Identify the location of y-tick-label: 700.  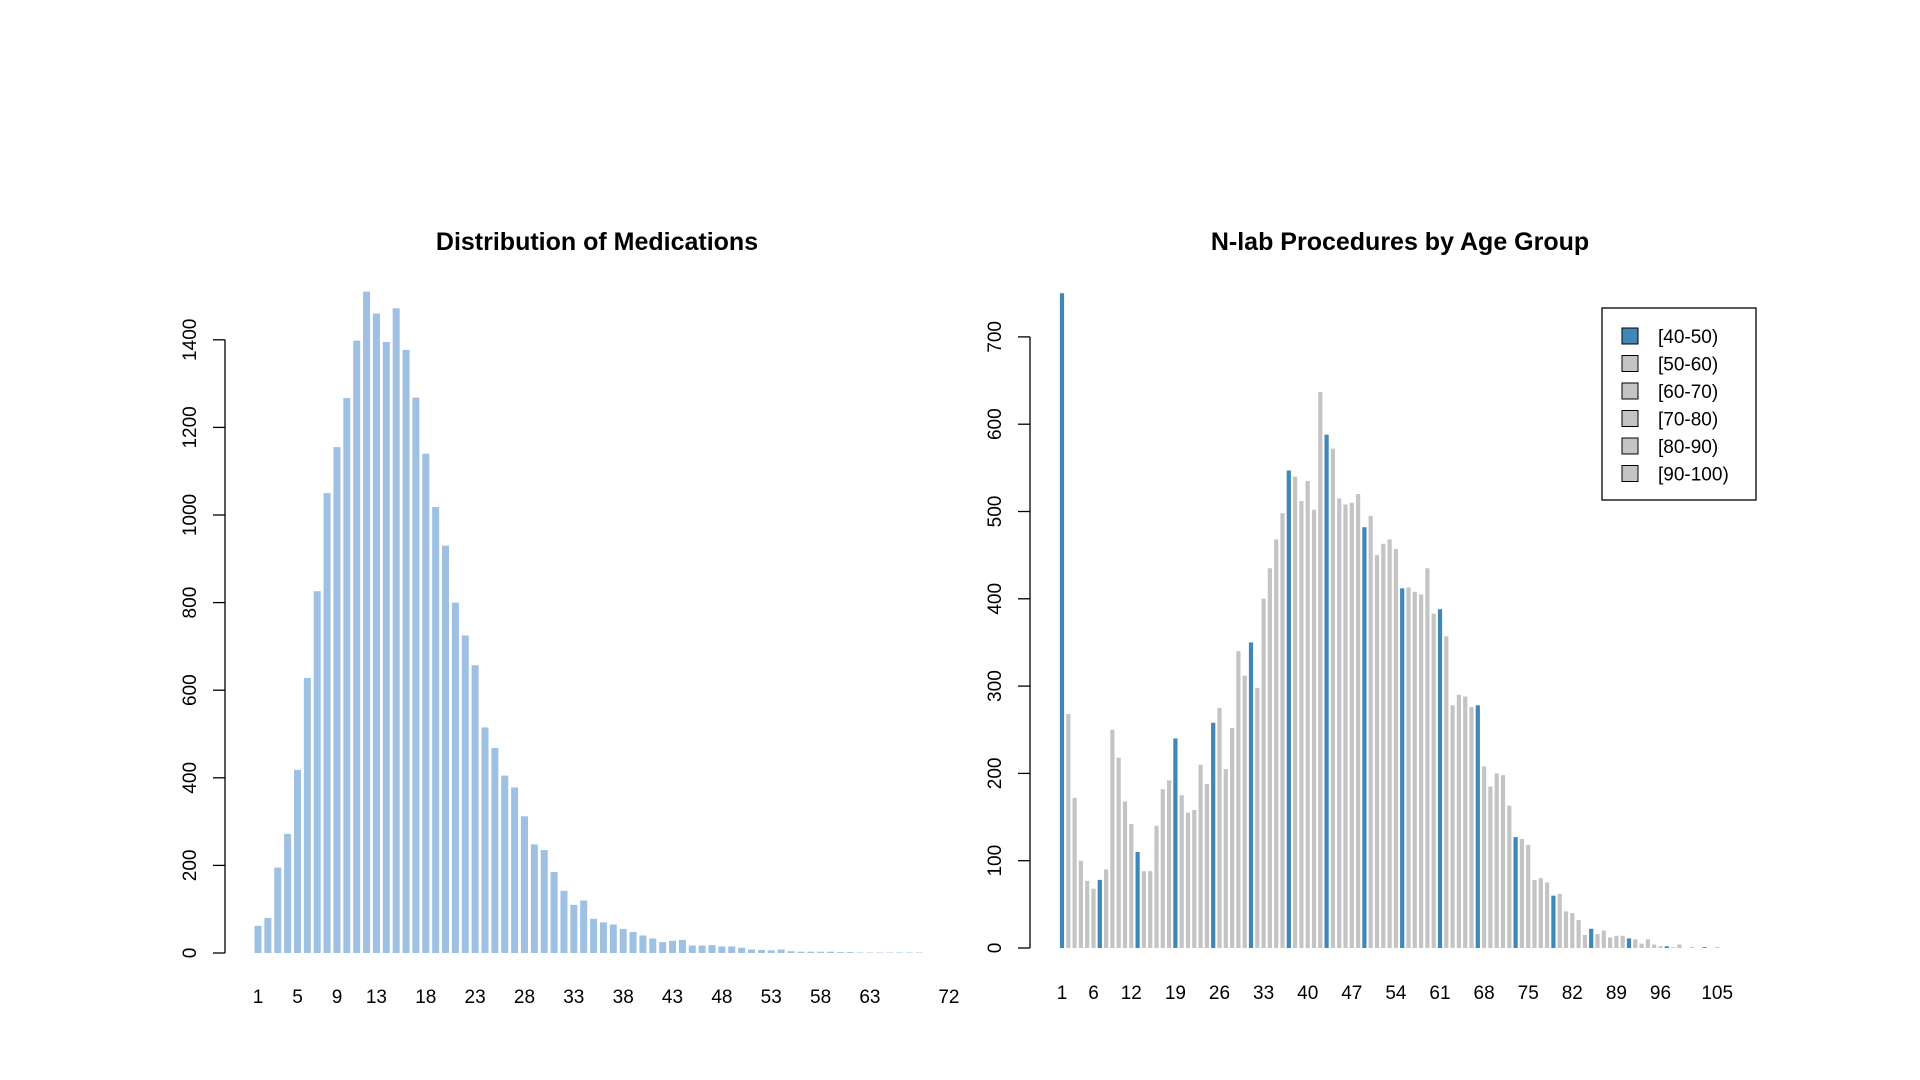
(995, 337).